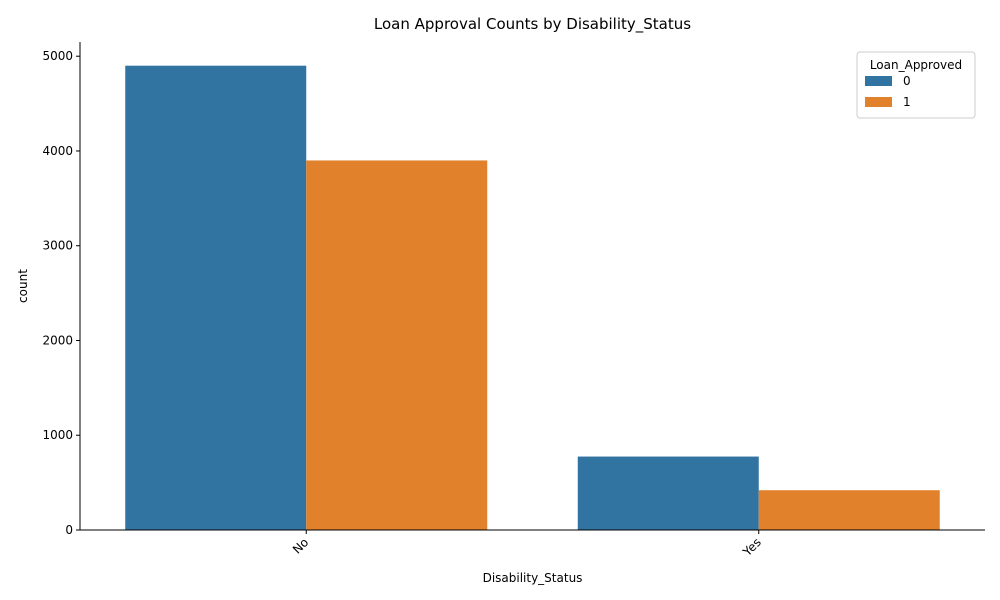 The image size is (1000, 600). What do you see at coordinates (916, 85) in the screenshot?
I see `legend: Loan_Approved 01` at bounding box center [916, 85].